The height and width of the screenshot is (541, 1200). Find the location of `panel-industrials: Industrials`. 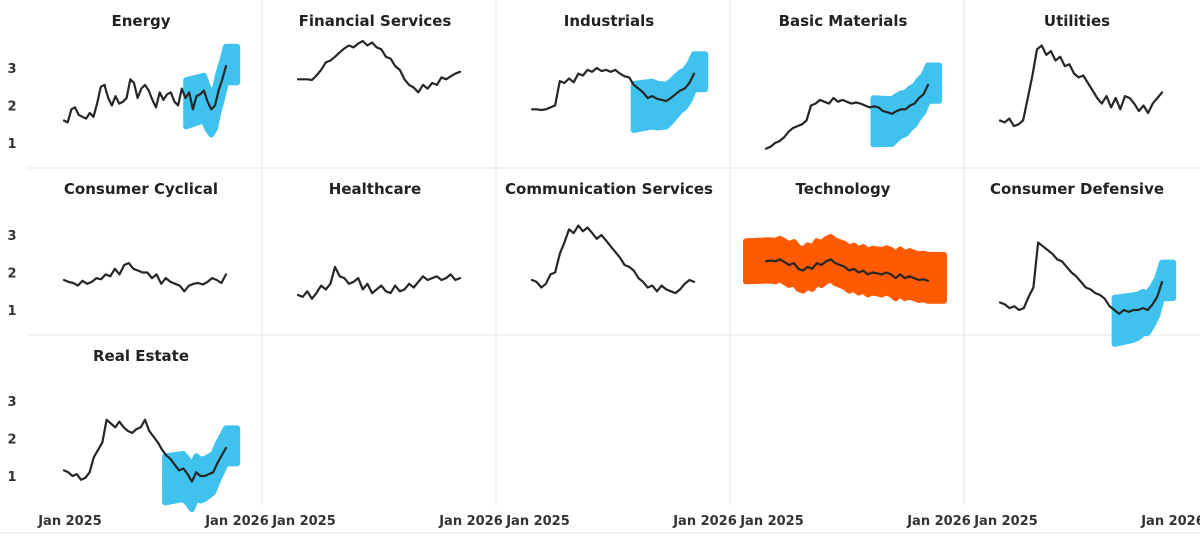

panel-industrials: Industrials is located at coordinates (619, 72).